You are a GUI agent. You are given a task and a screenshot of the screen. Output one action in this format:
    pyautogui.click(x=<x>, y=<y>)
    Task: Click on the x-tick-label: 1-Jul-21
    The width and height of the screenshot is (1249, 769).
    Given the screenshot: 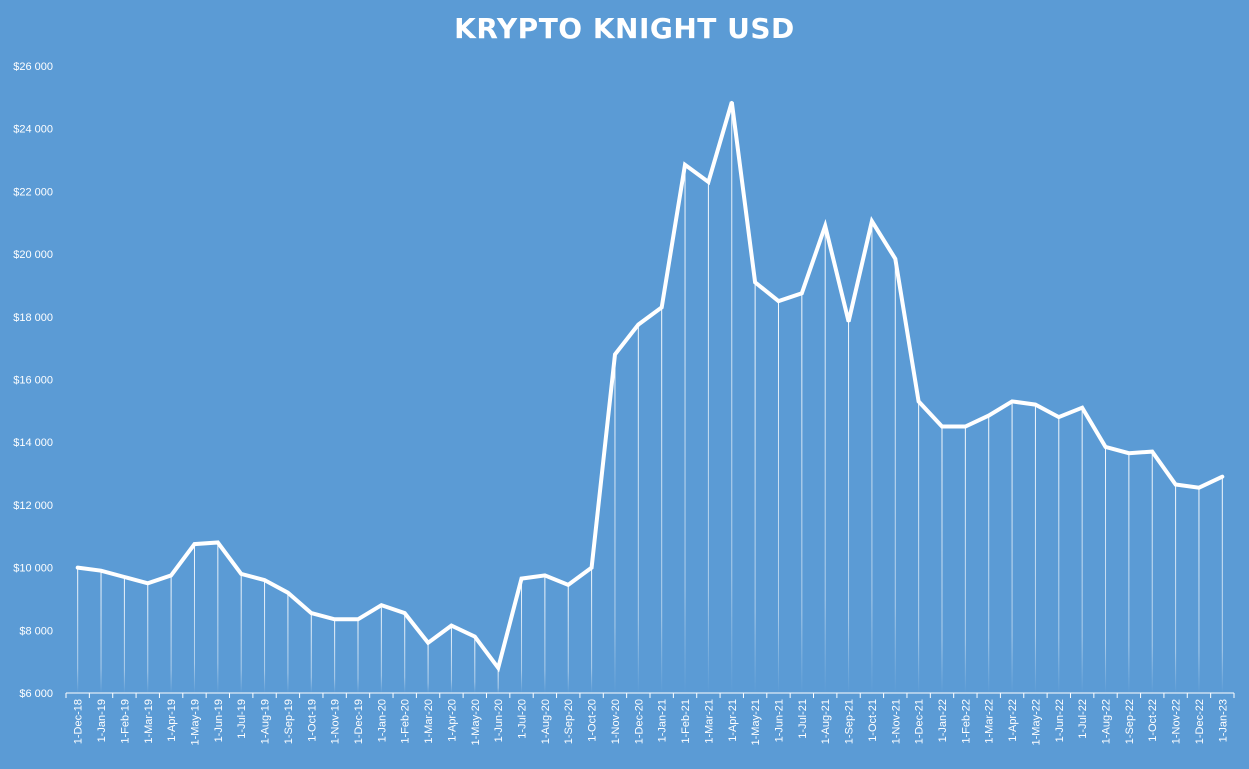 What is the action you would take?
    pyautogui.click(x=803, y=719)
    